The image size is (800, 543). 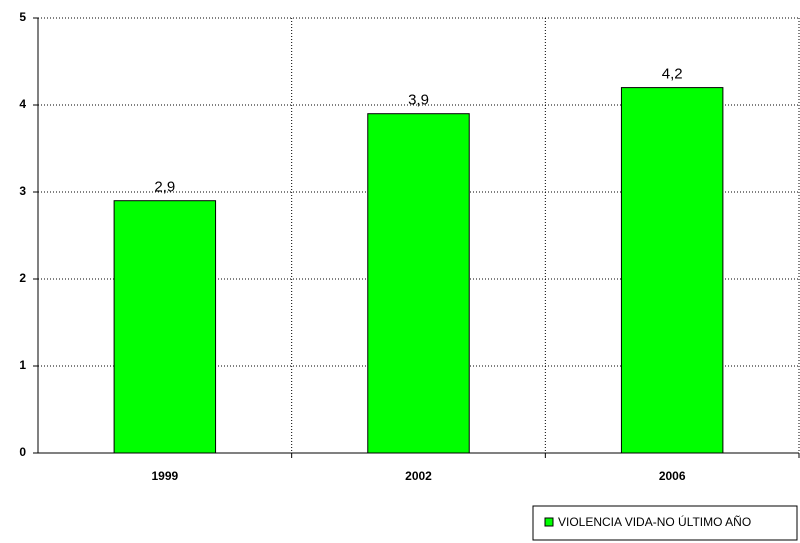 What do you see at coordinates (164, 476) in the screenshot?
I see `x-tick-label: 1999` at bounding box center [164, 476].